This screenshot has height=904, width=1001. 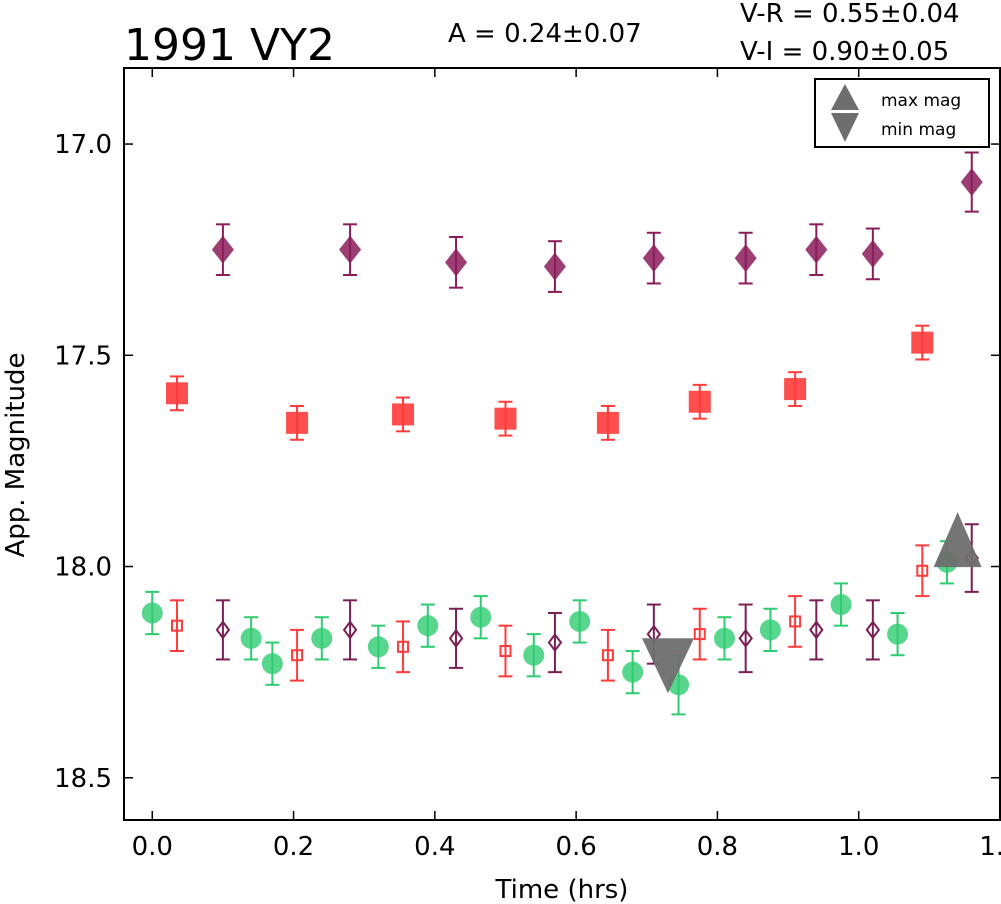 I want to click on series-6-triangle-up, so click(x=957, y=540).